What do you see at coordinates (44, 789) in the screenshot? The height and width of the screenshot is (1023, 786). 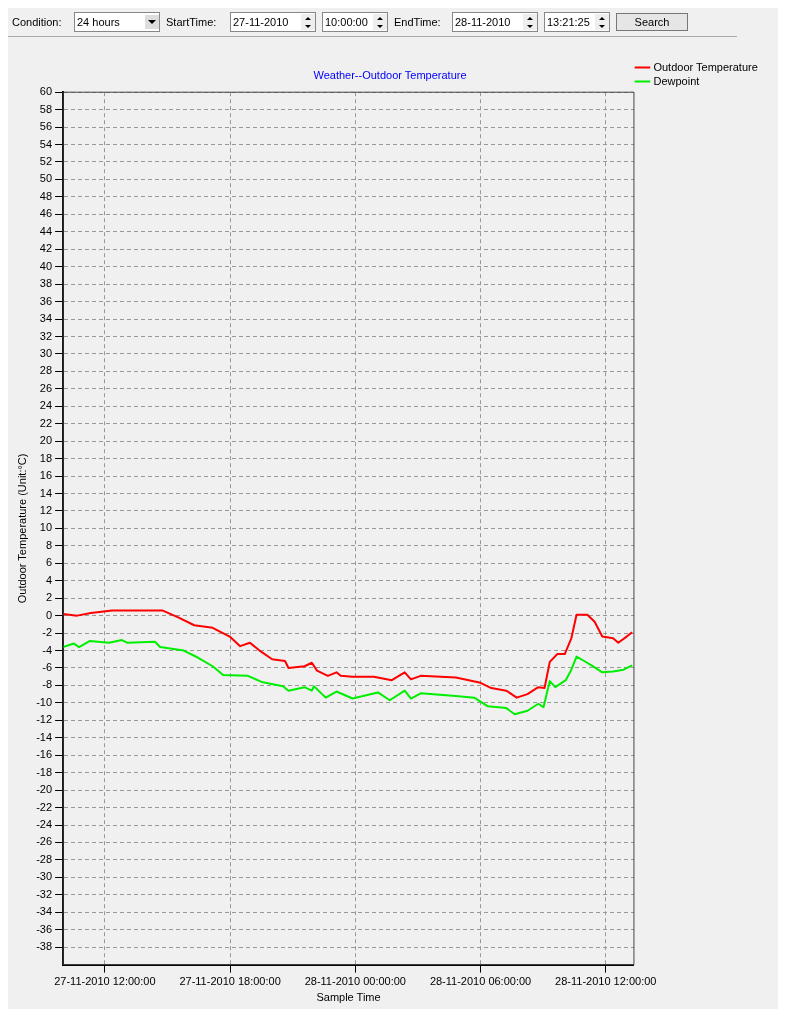 I see `y-tick-label: -20` at bounding box center [44, 789].